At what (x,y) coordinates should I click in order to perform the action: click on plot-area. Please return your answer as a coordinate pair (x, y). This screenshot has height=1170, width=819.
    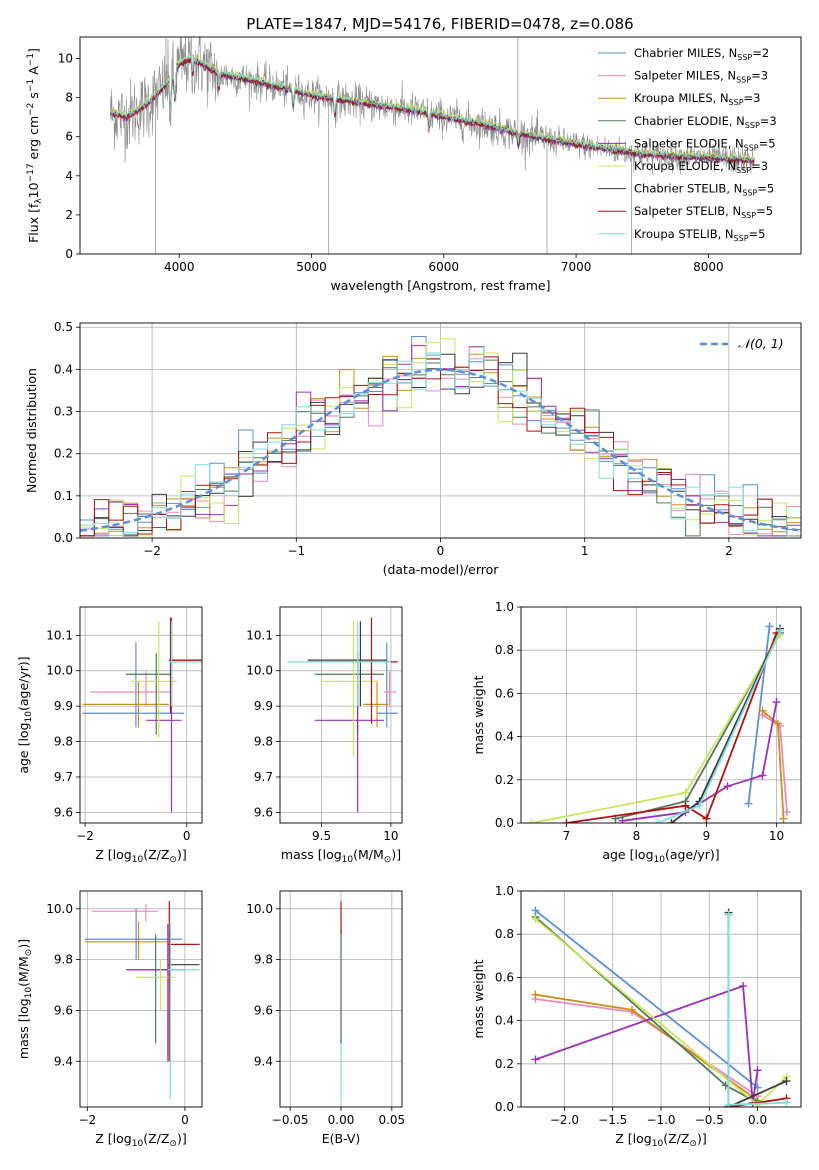
    Looking at the image, I should click on (342, 715).